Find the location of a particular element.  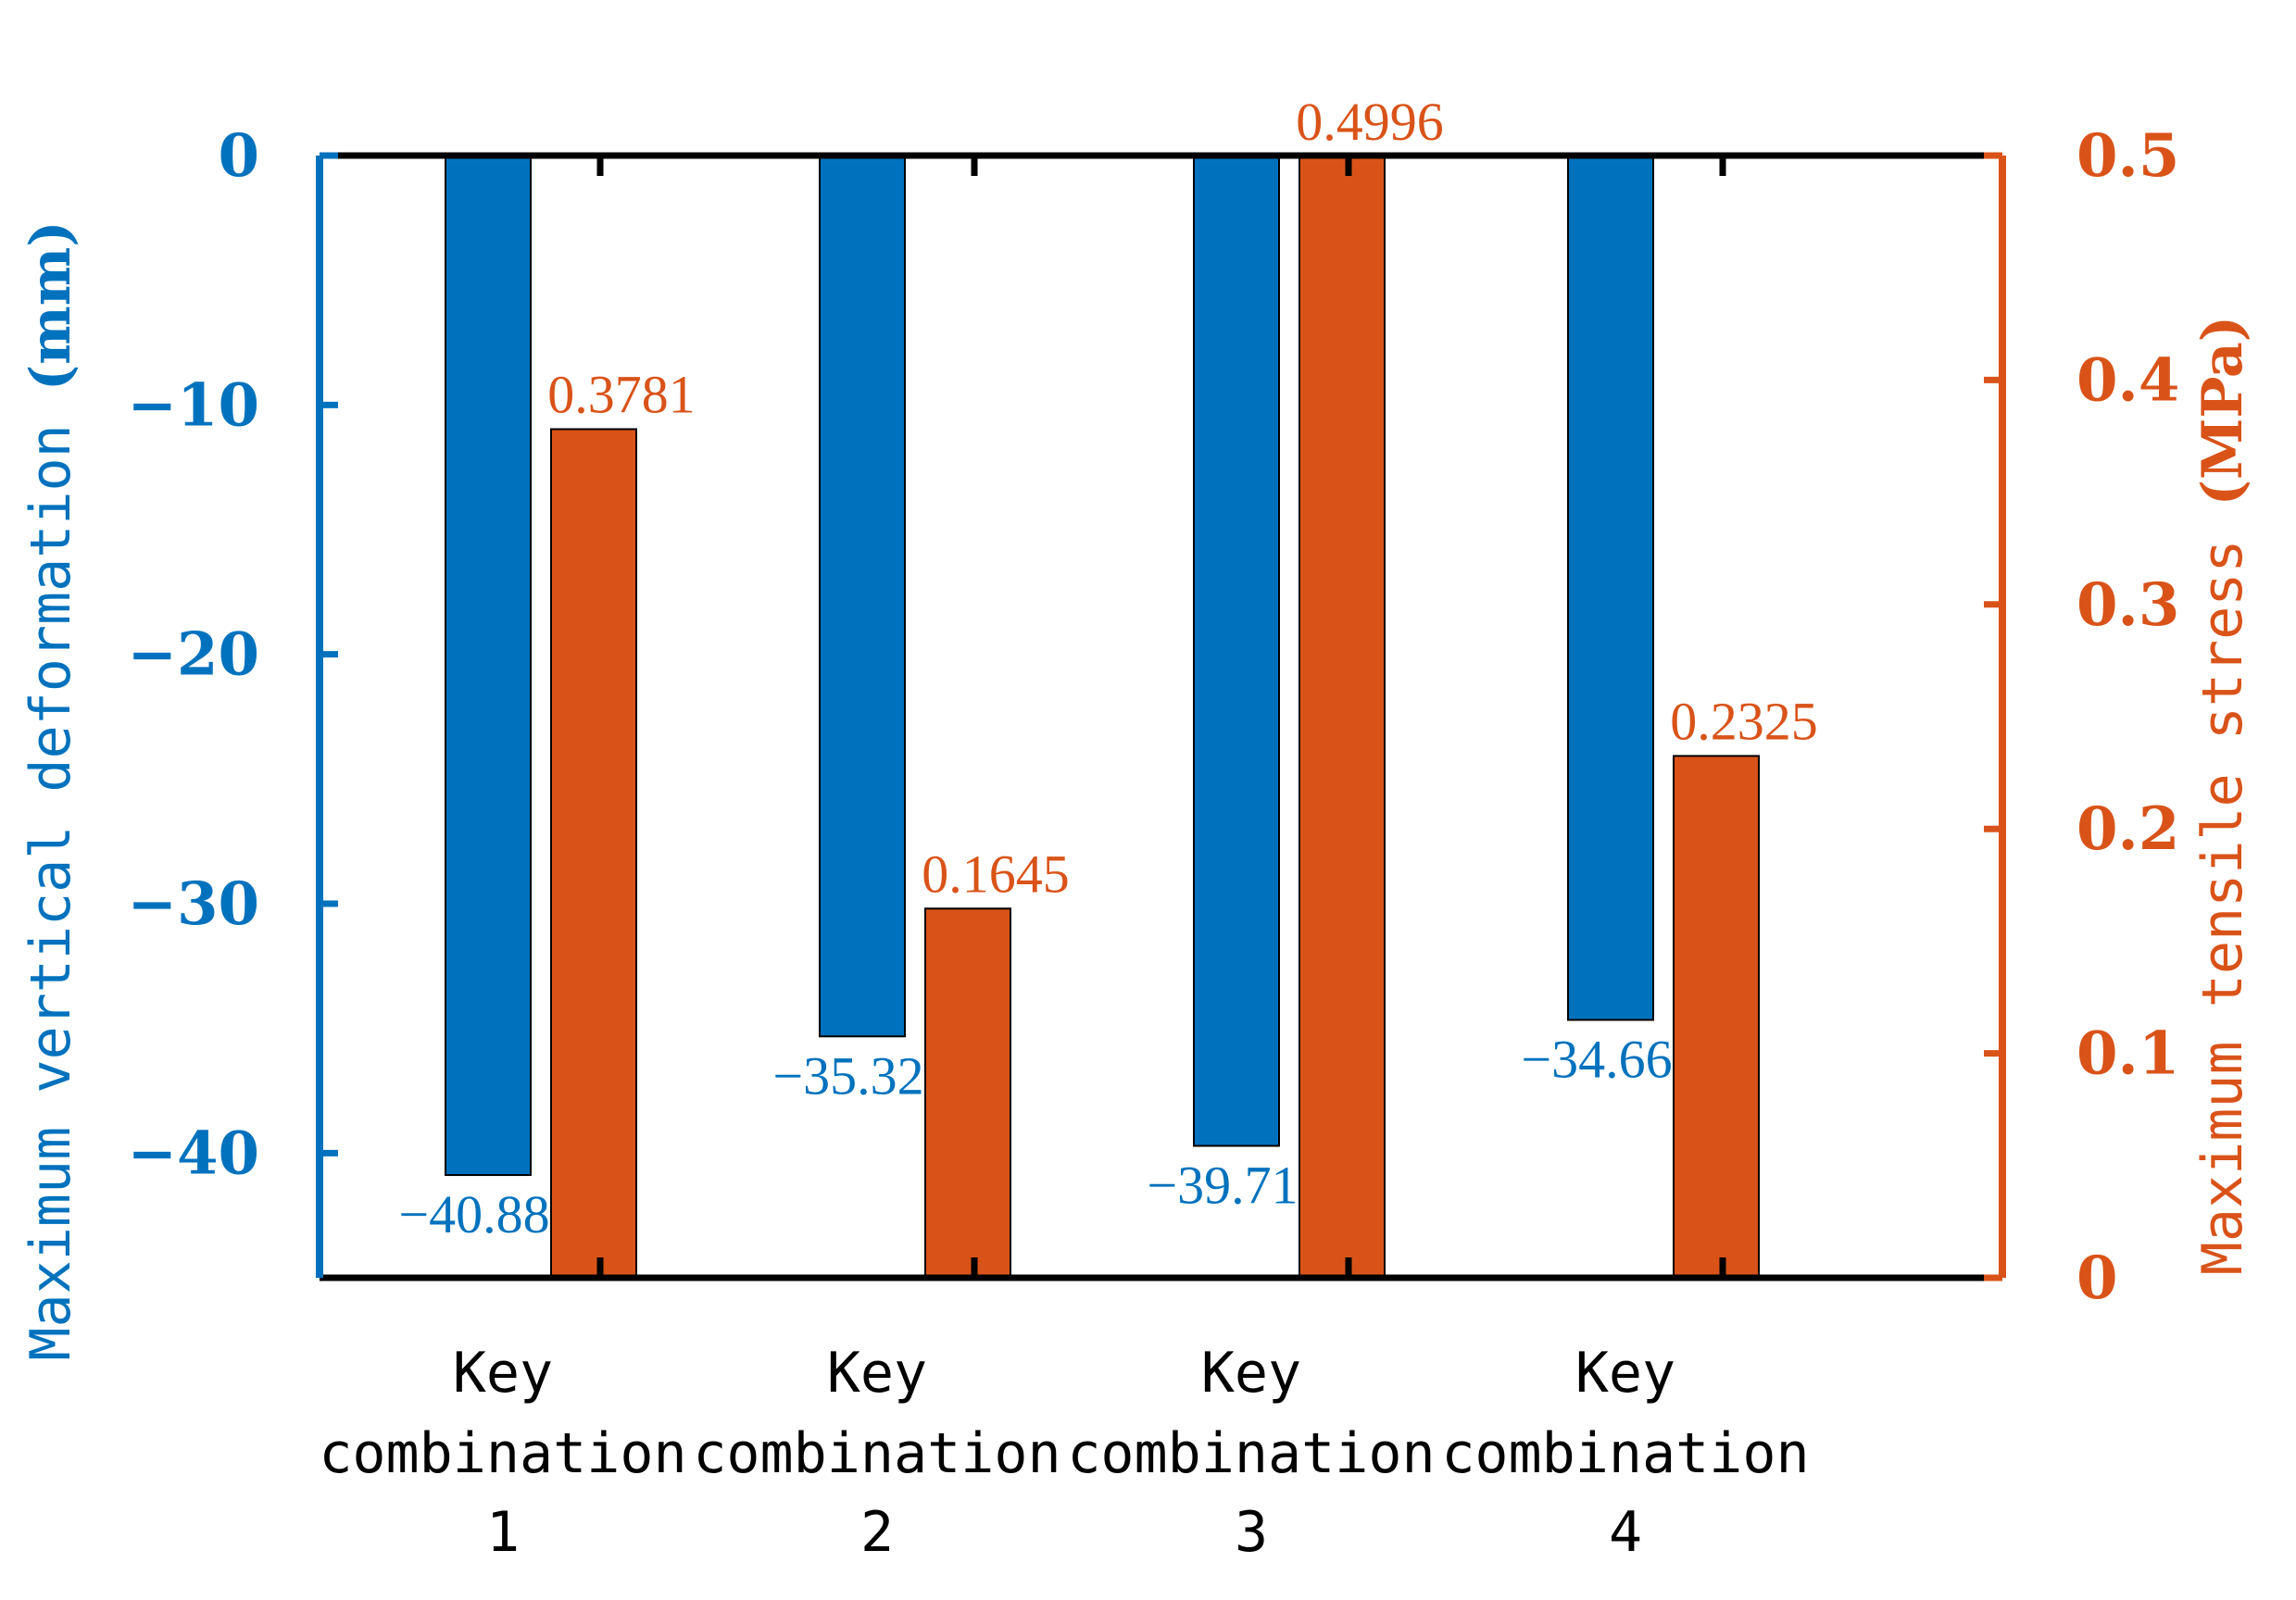

right-tick-label-1: 0.1 is located at coordinates (2127, 1054).